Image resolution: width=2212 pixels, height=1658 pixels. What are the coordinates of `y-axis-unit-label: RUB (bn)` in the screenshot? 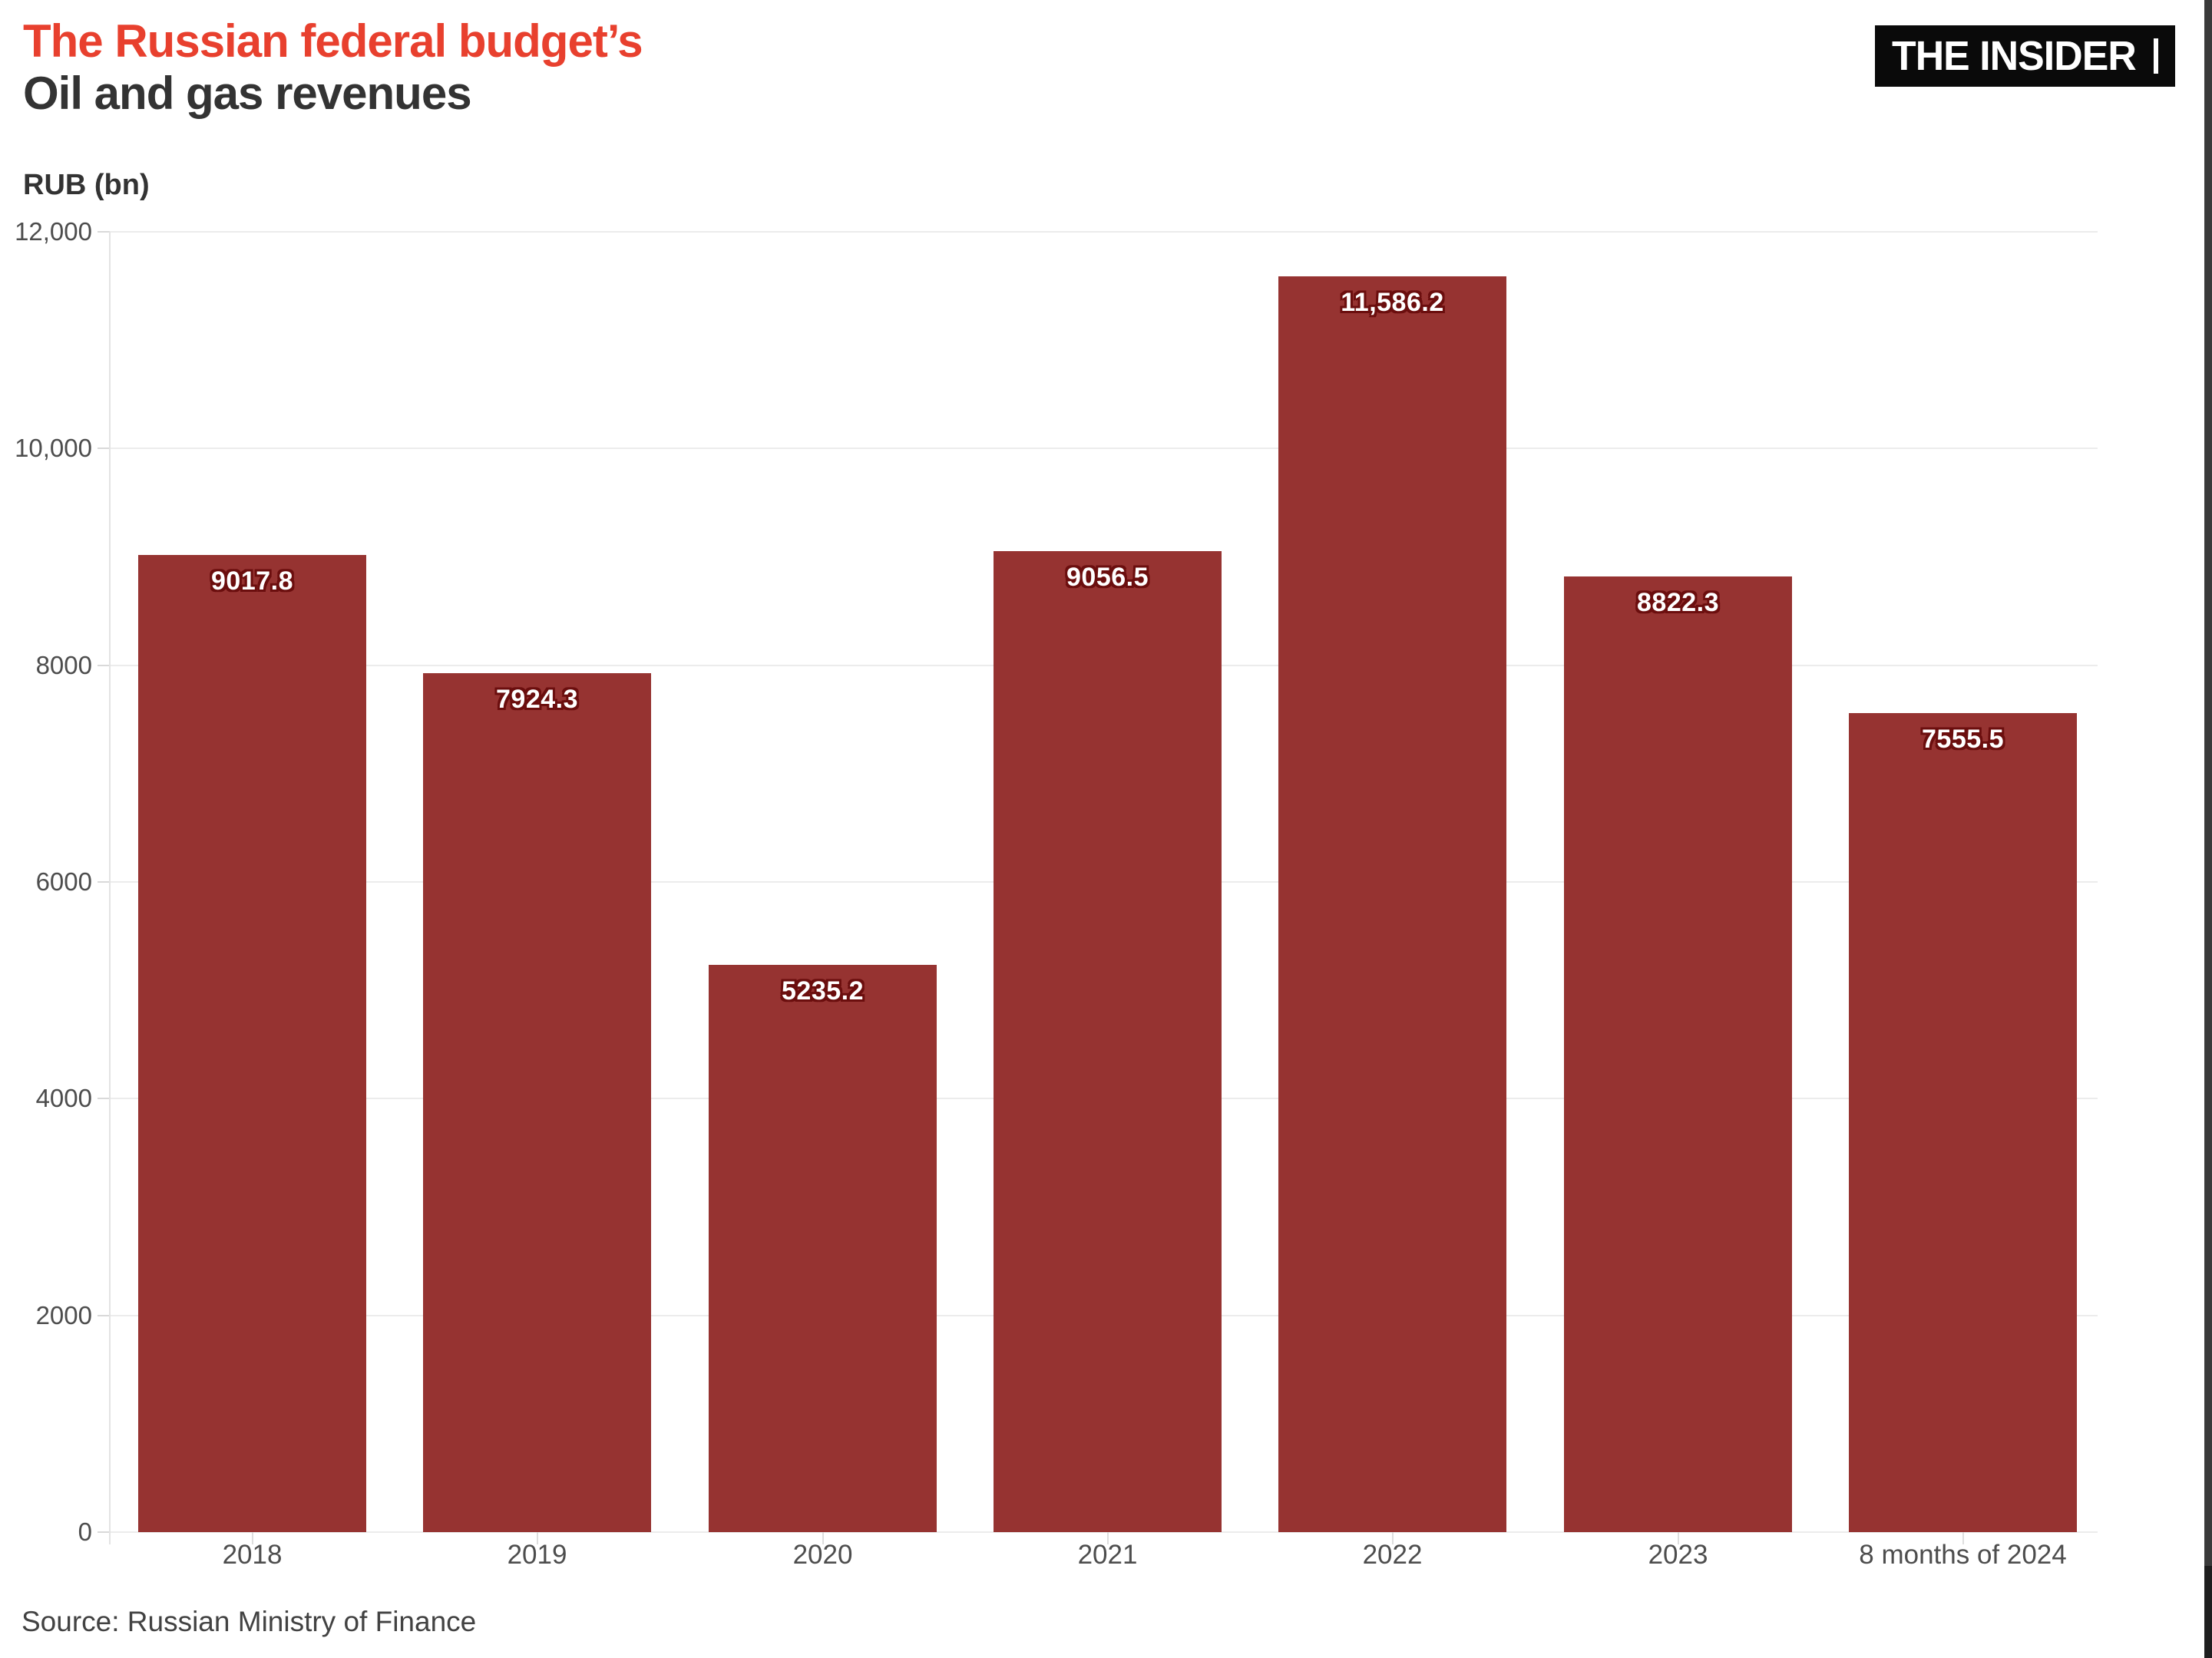 It's located at (86, 185).